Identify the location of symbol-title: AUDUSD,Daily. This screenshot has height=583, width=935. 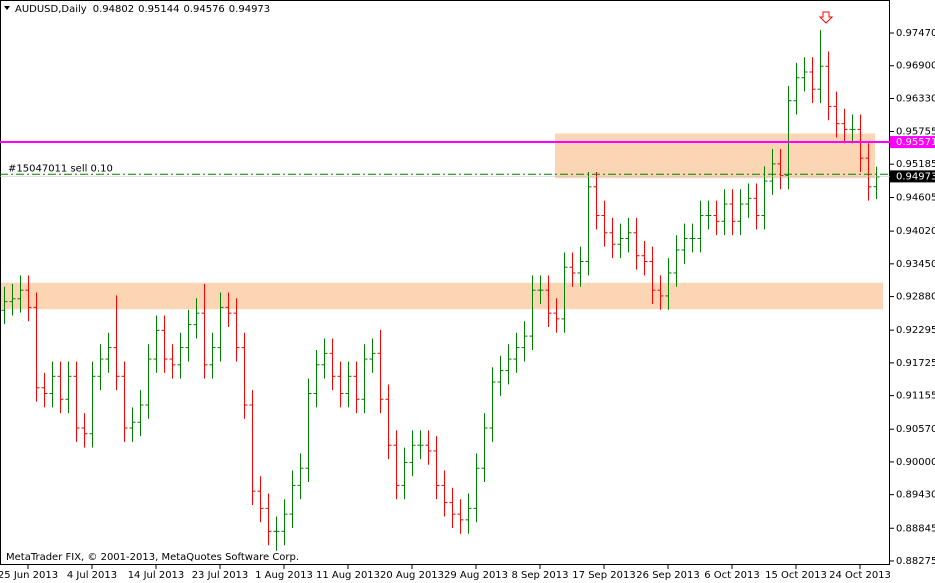
(51, 9).